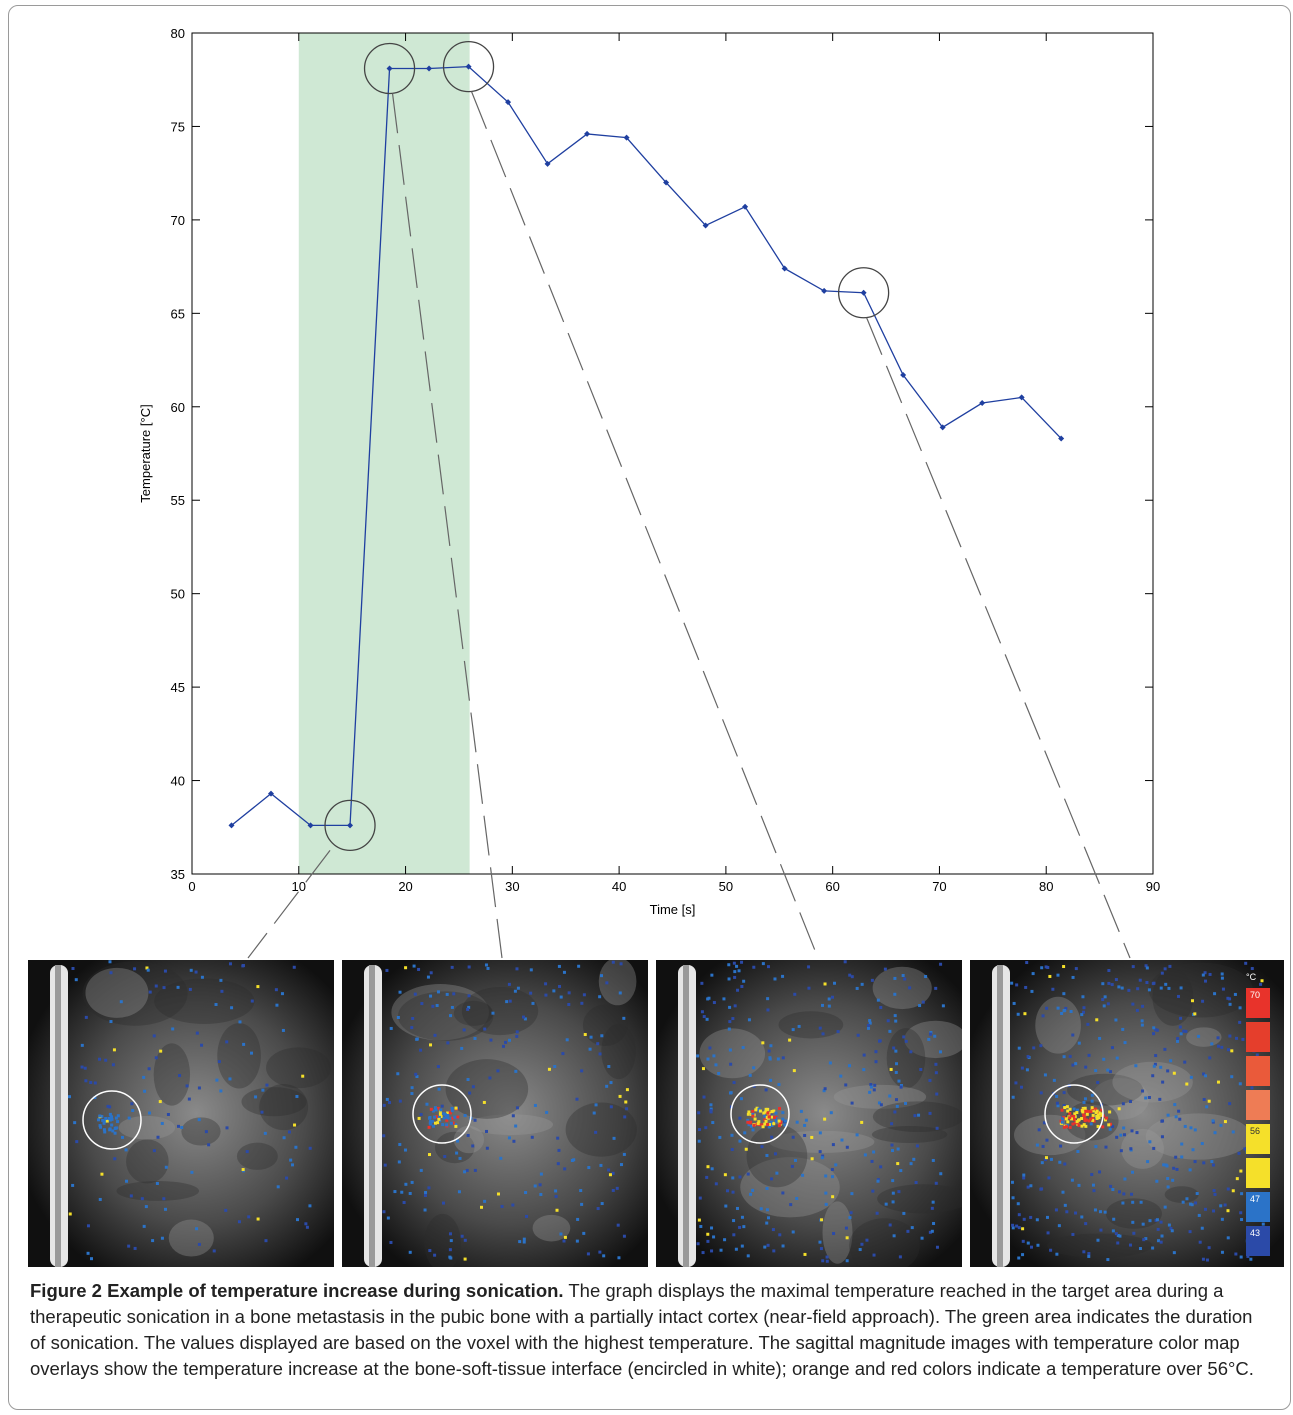 This screenshot has width=1293, height=1415. I want to click on x-tick-label: 20, so click(405, 886).